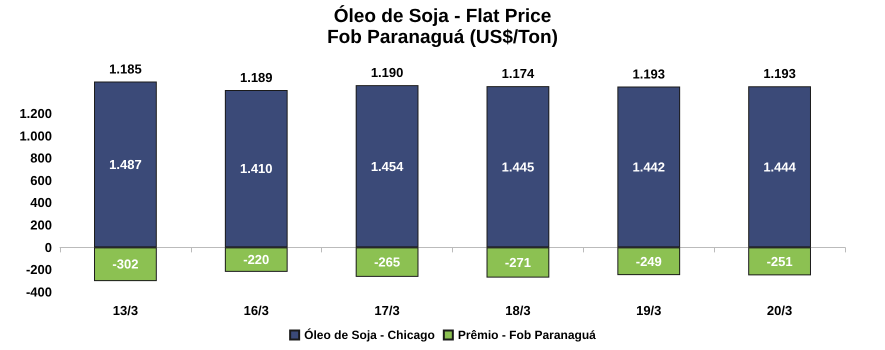 The image size is (885, 350). Describe the element at coordinates (649, 261) in the screenshot. I see `data-label: -249` at that location.